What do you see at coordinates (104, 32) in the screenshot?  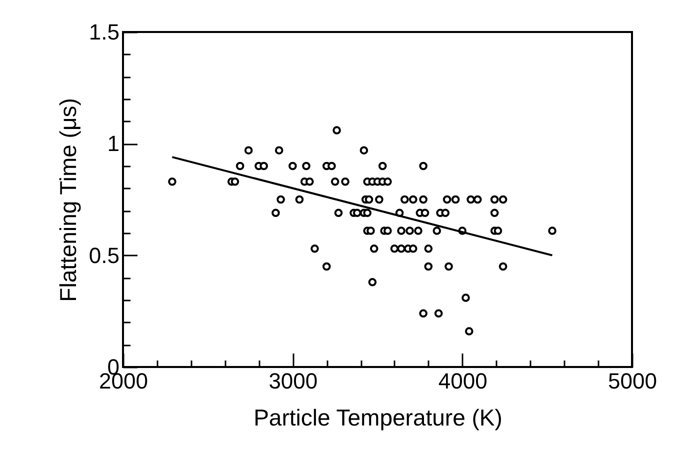 I see `y-tick-label: 1.5` at bounding box center [104, 32].